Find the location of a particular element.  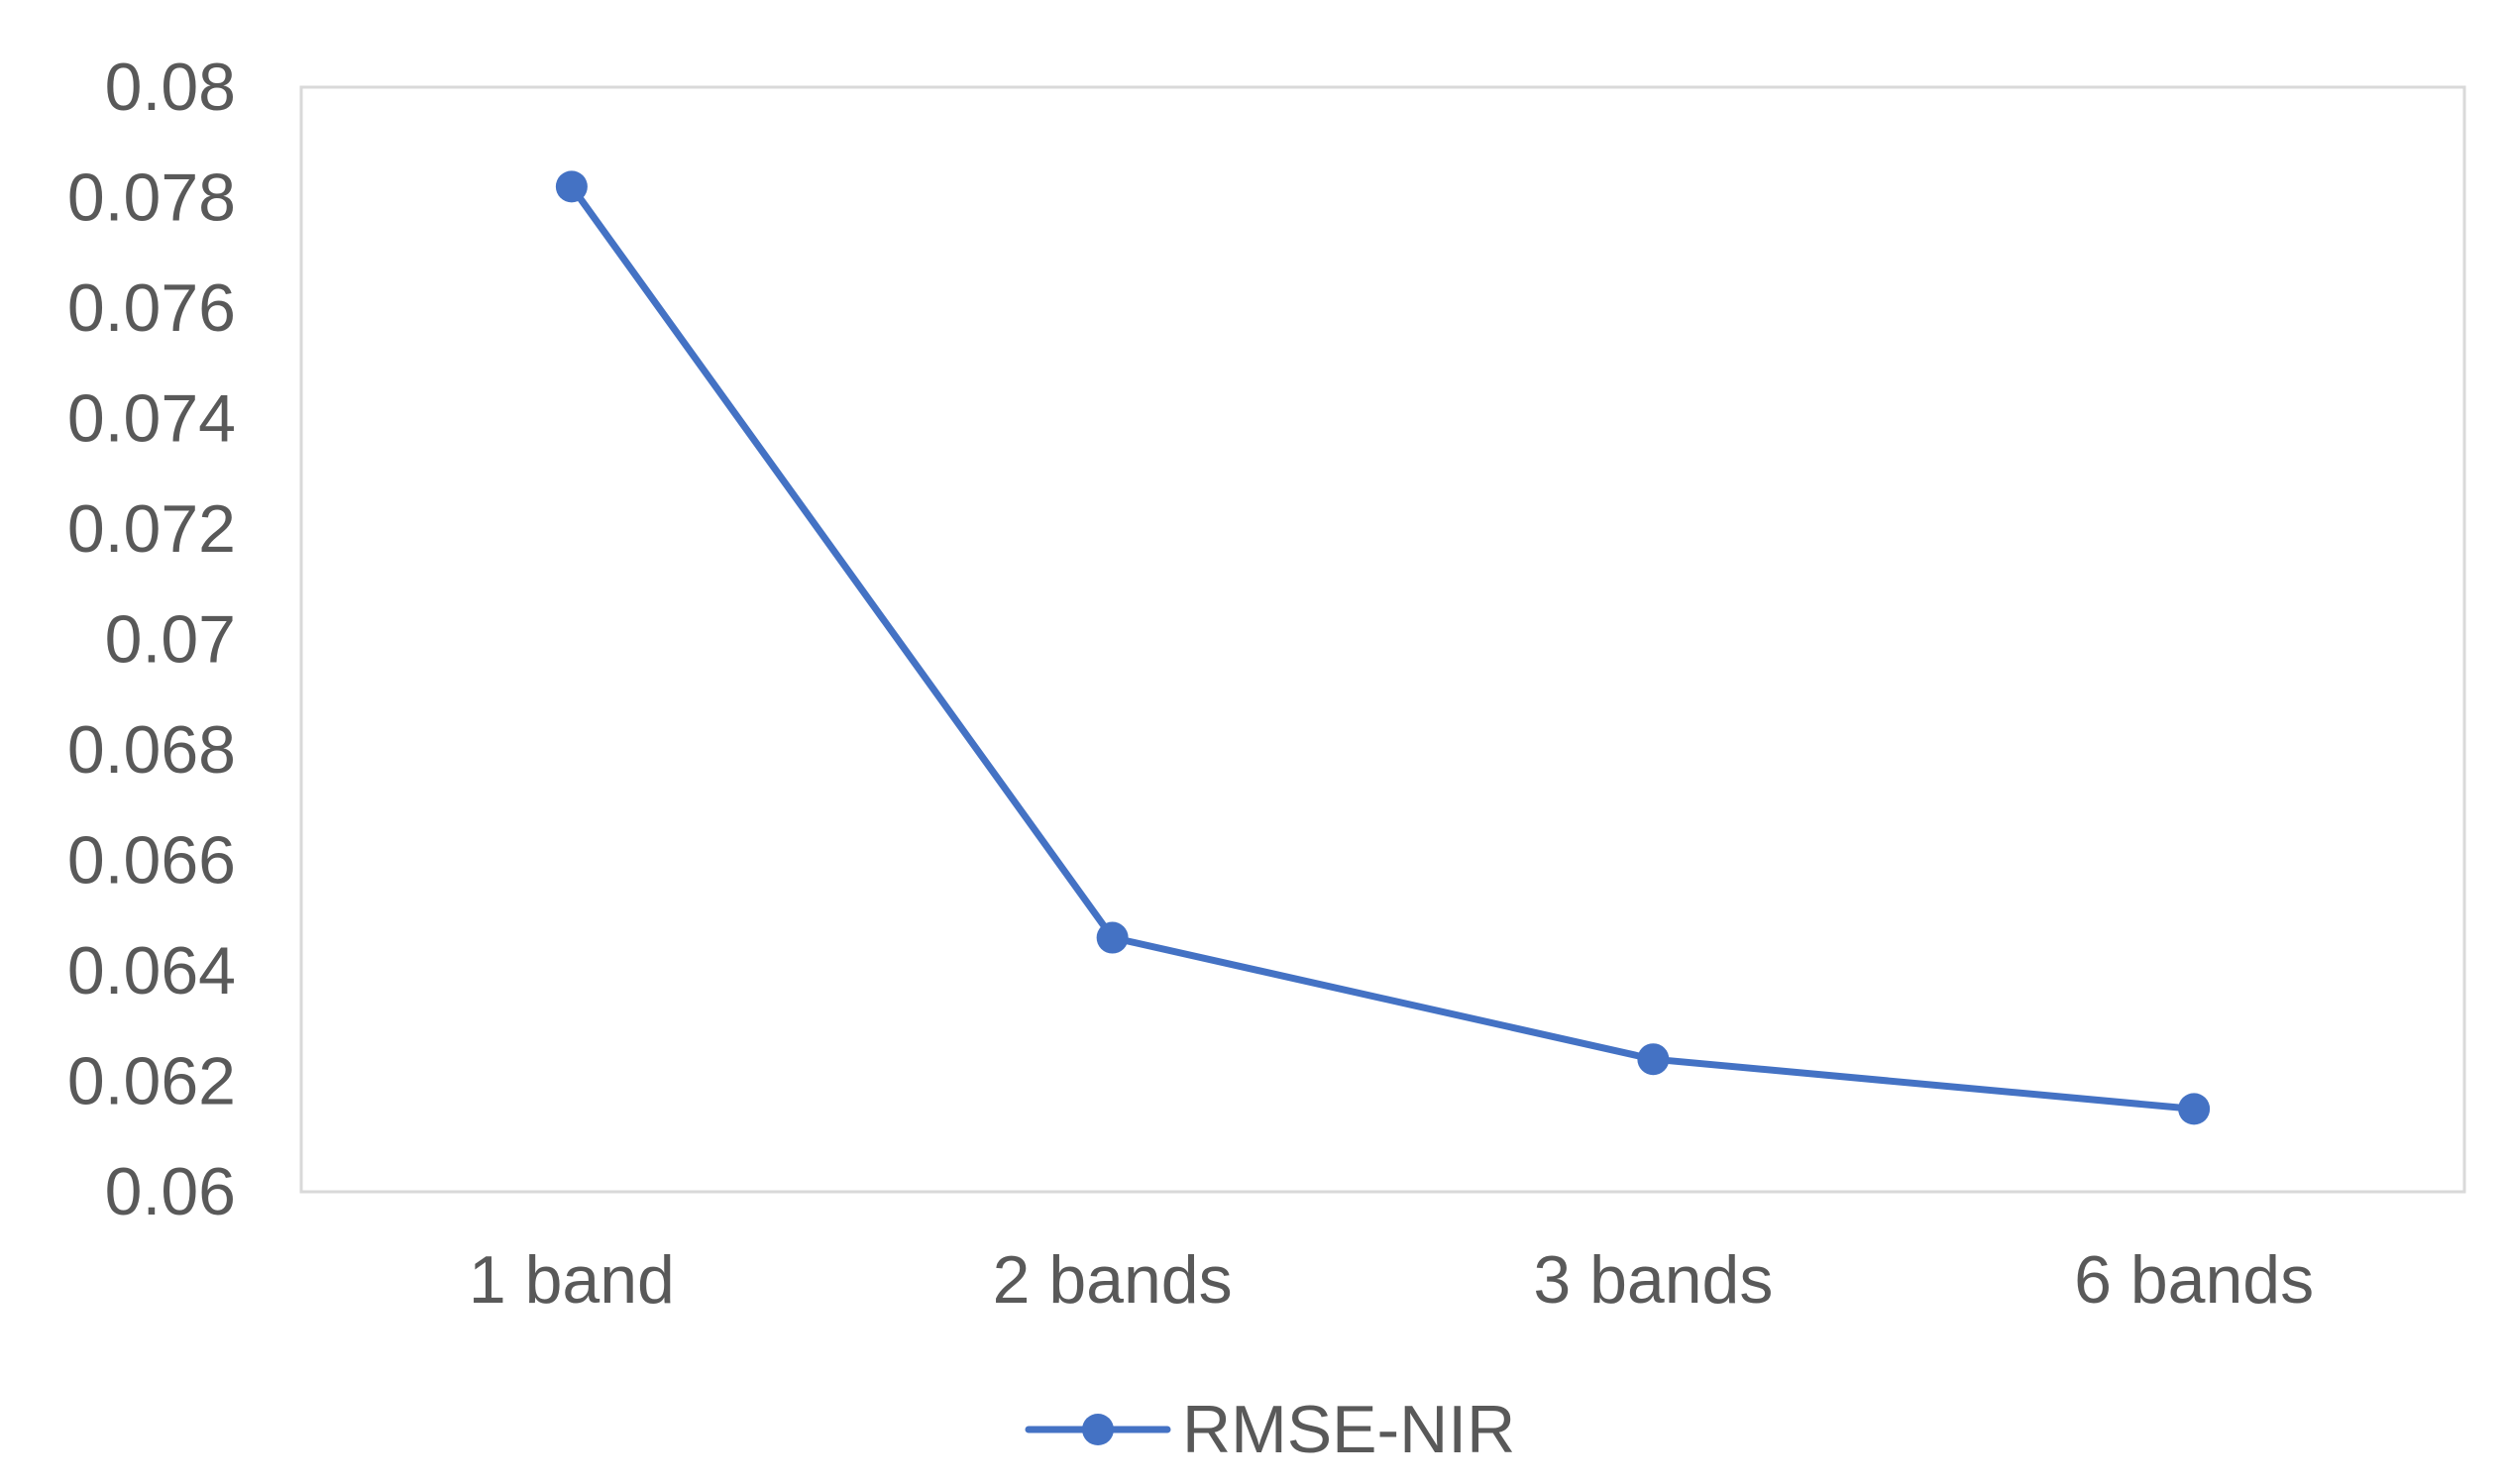

legend-marker-swatch is located at coordinates (1098, 1430).